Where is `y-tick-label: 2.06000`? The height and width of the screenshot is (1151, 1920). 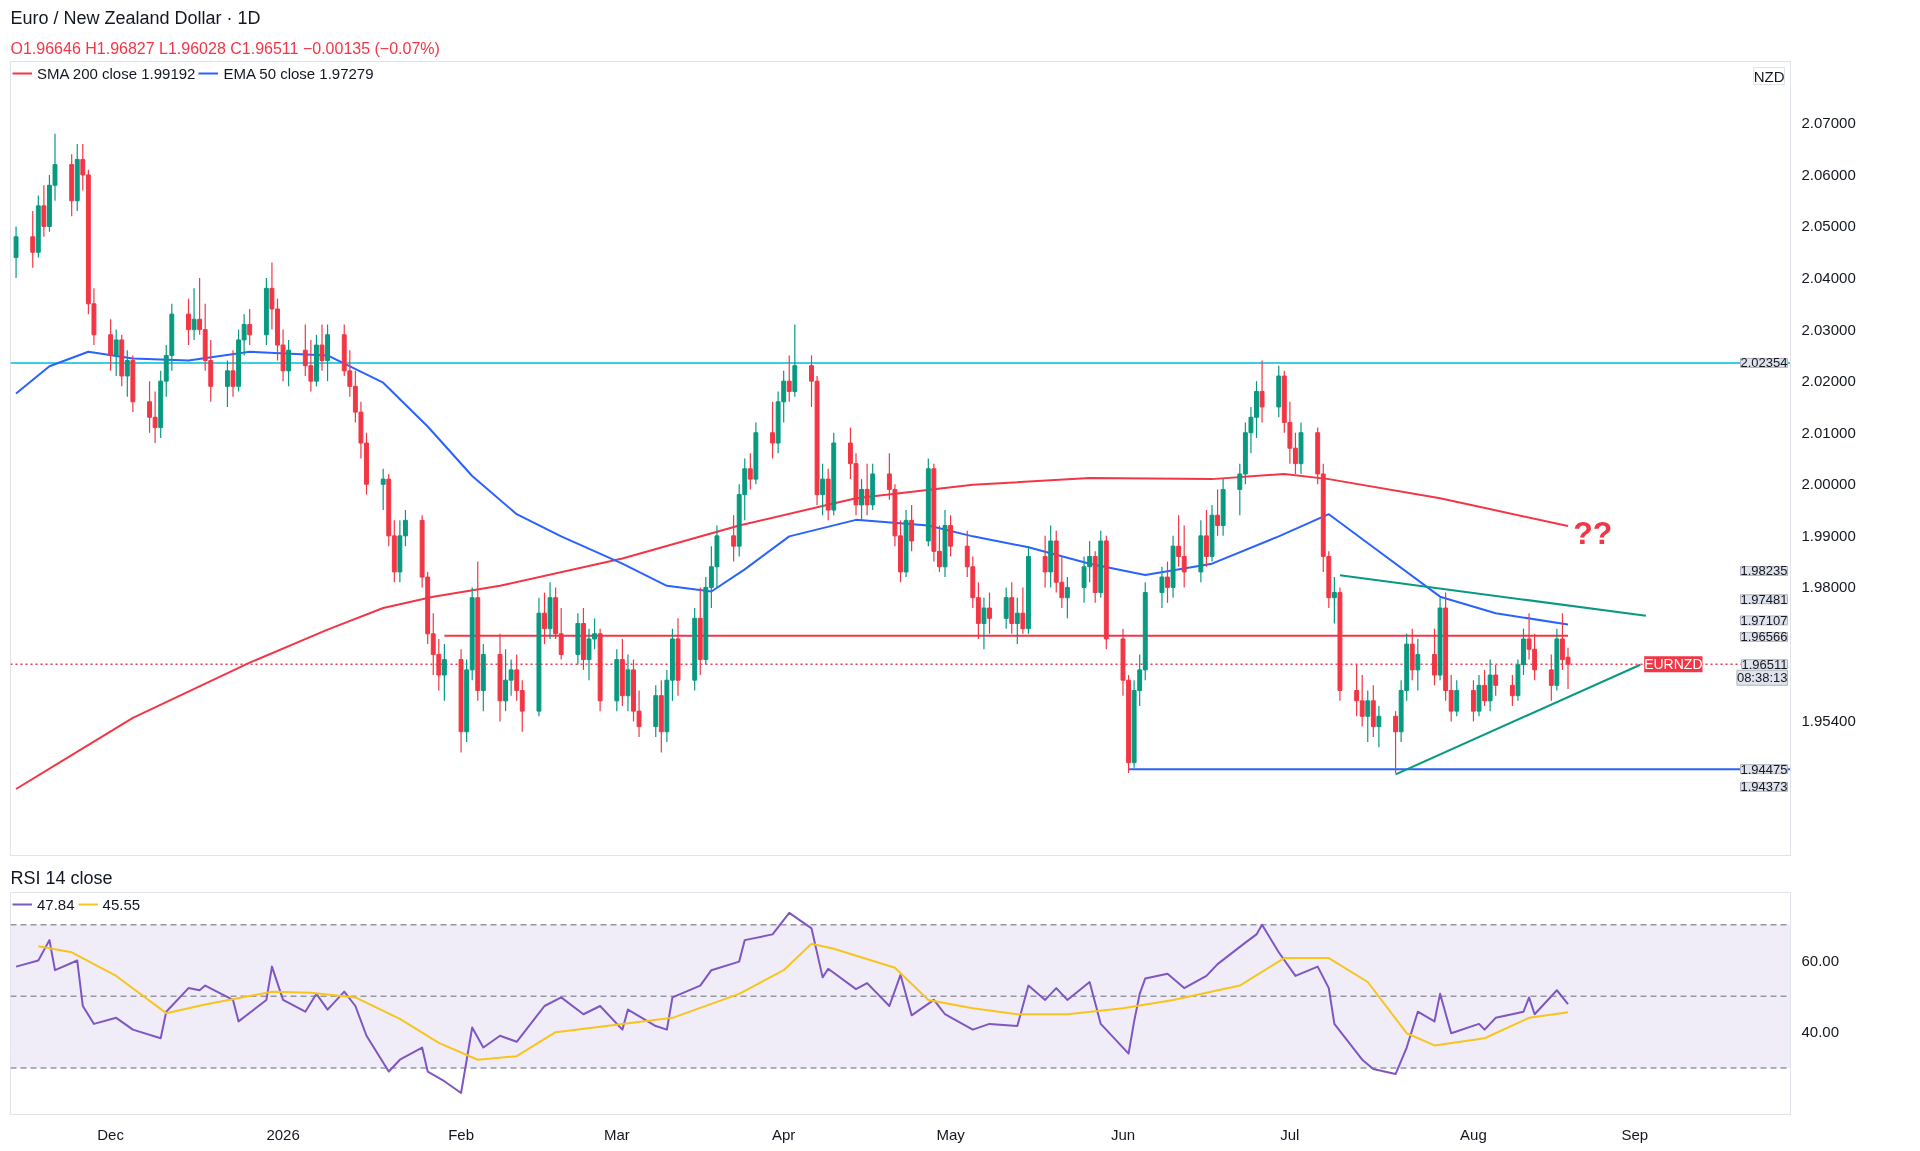
y-tick-label: 2.06000 is located at coordinates (1828, 174).